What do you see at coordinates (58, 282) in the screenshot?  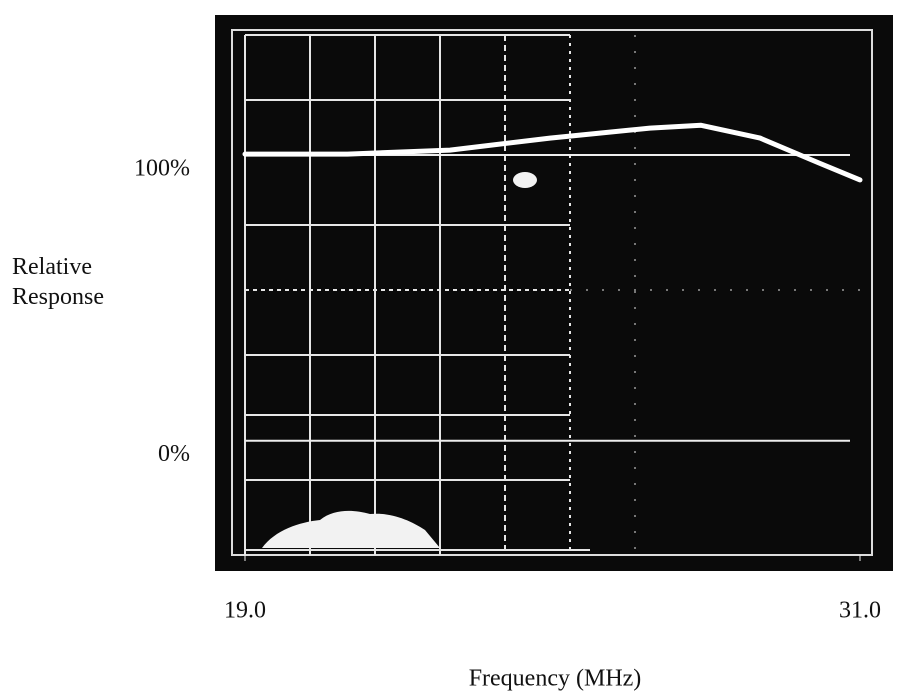 I see `y-axis-label: Relative Response` at bounding box center [58, 282].